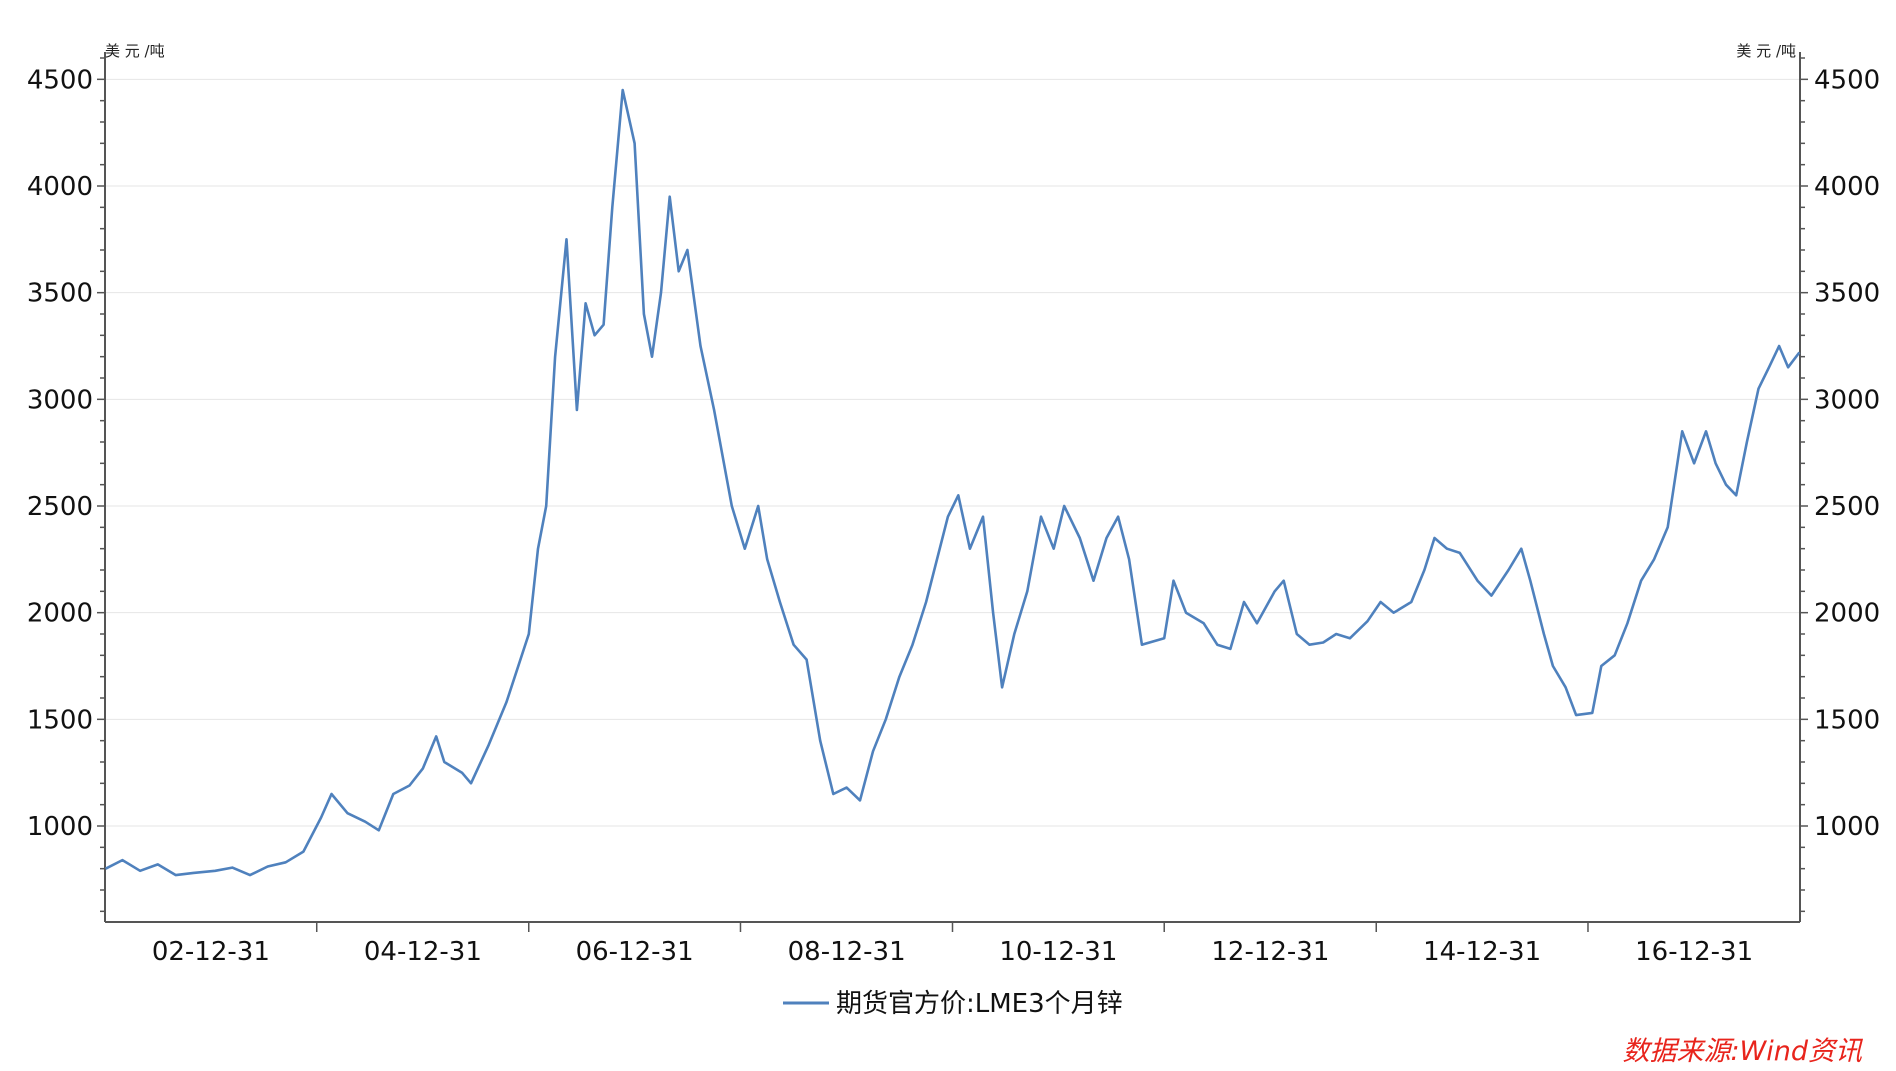 This screenshot has height=1071, width=1896. I want to click on x-tick-label: 08-12-31, so click(847, 952).